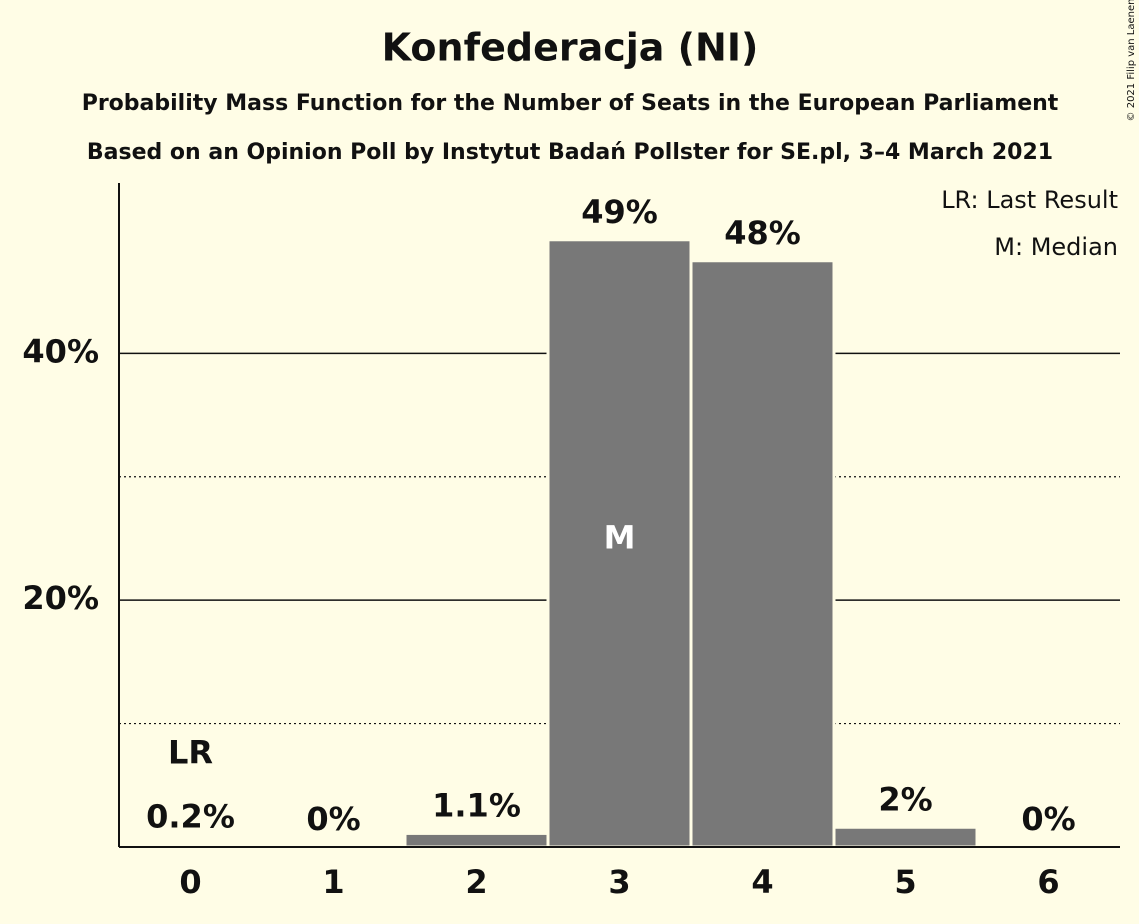 Image resolution: width=1139 pixels, height=924 pixels. What do you see at coordinates (762, 233) in the screenshot?
I see `value-label: 48%` at bounding box center [762, 233].